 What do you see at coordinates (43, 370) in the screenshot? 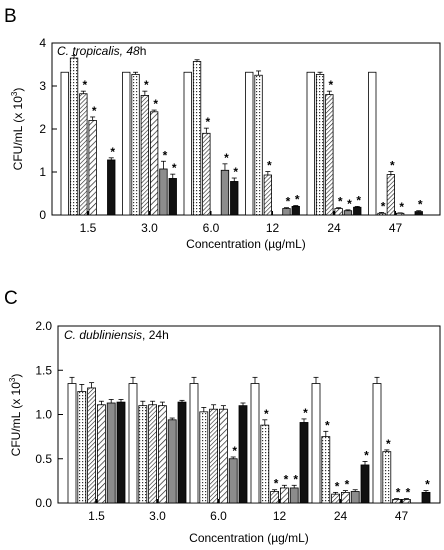
I see `y-tick-label: 1.5` at bounding box center [43, 370].